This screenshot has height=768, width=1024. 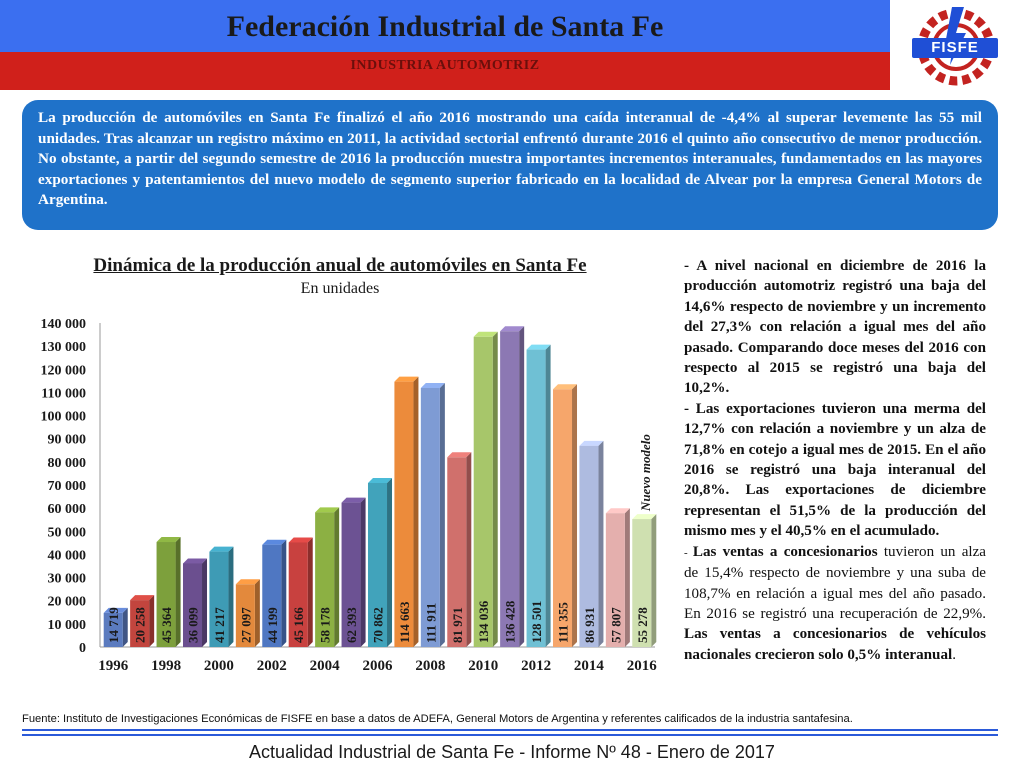 I want to click on bar-2011: 136 428, so click(x=512, y=486).